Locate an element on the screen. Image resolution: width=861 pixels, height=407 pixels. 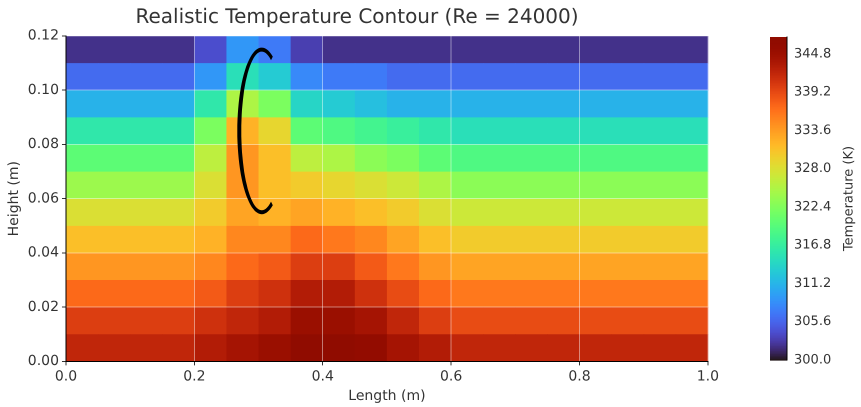
color-bar-label: 339.2 is located at coordinates (813, 92).